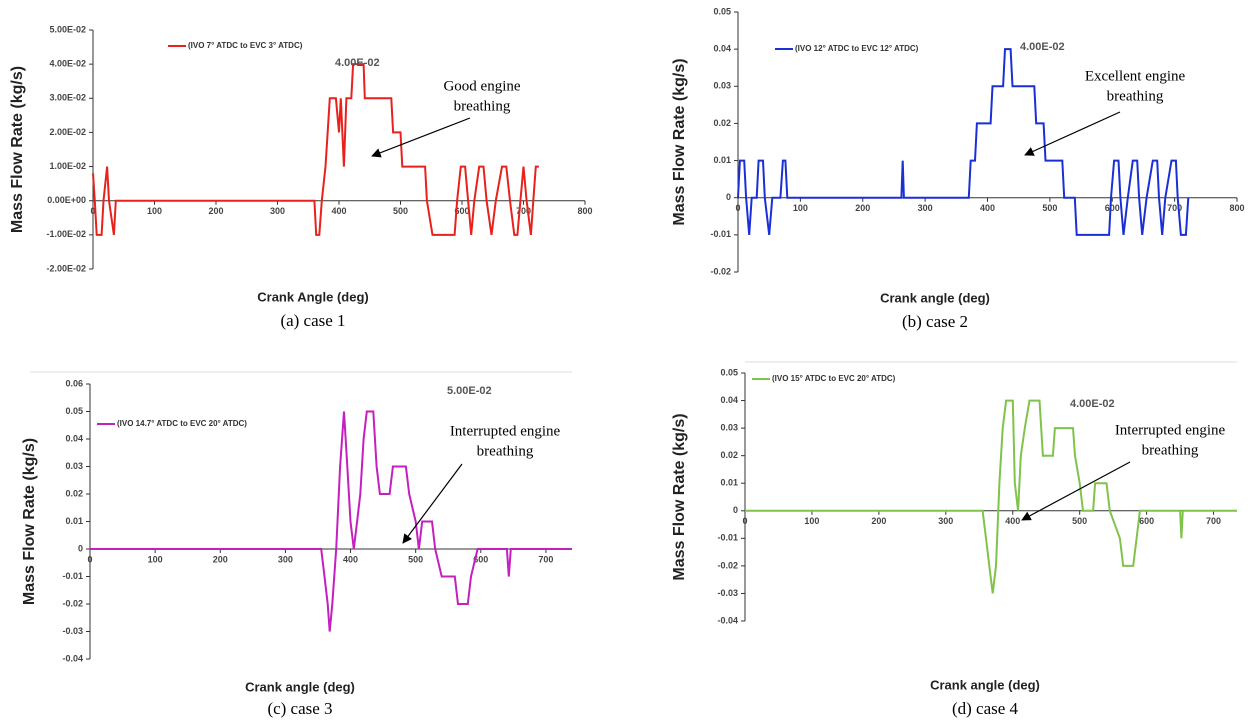  I want to click on y-tick-label: 0.00E+00, so click(66, 200).